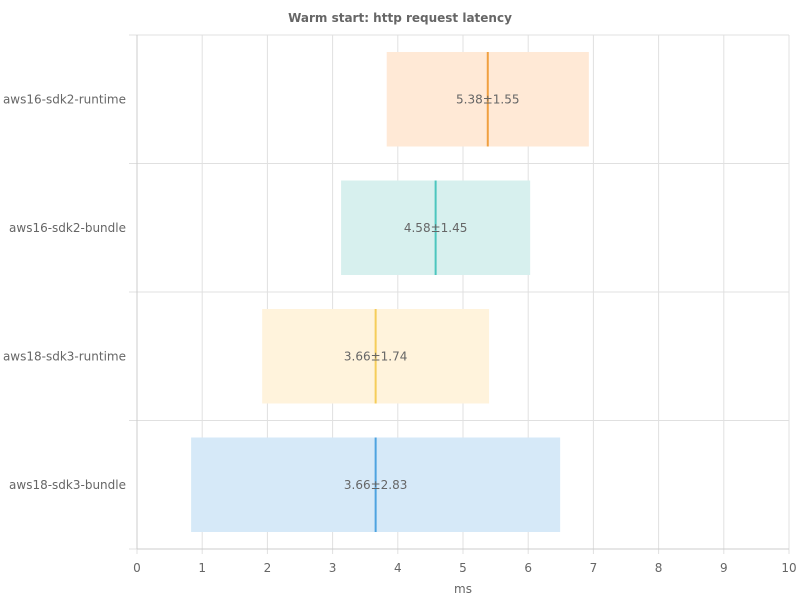  Describe the element at coordinates (724, 568) in the screenshot. I see `x-tick-label: 9` at that location.